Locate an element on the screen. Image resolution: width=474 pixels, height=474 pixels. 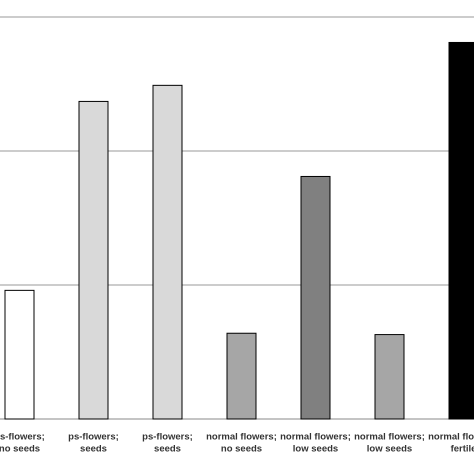
x-tick-label: fertile is located at coordinates (462, 449).